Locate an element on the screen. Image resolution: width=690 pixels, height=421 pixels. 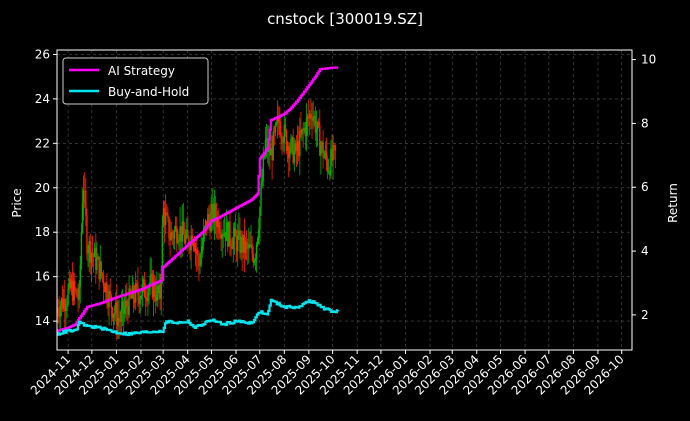
left-axis: 14 16 18 20 22 24 26 is located at coordinates (46, 187).